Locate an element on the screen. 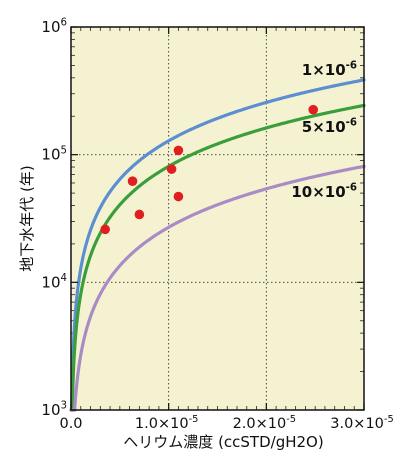 This screenshot has width=399, height=461. y-tick-label: 104 is located at coordinates (54, 282).